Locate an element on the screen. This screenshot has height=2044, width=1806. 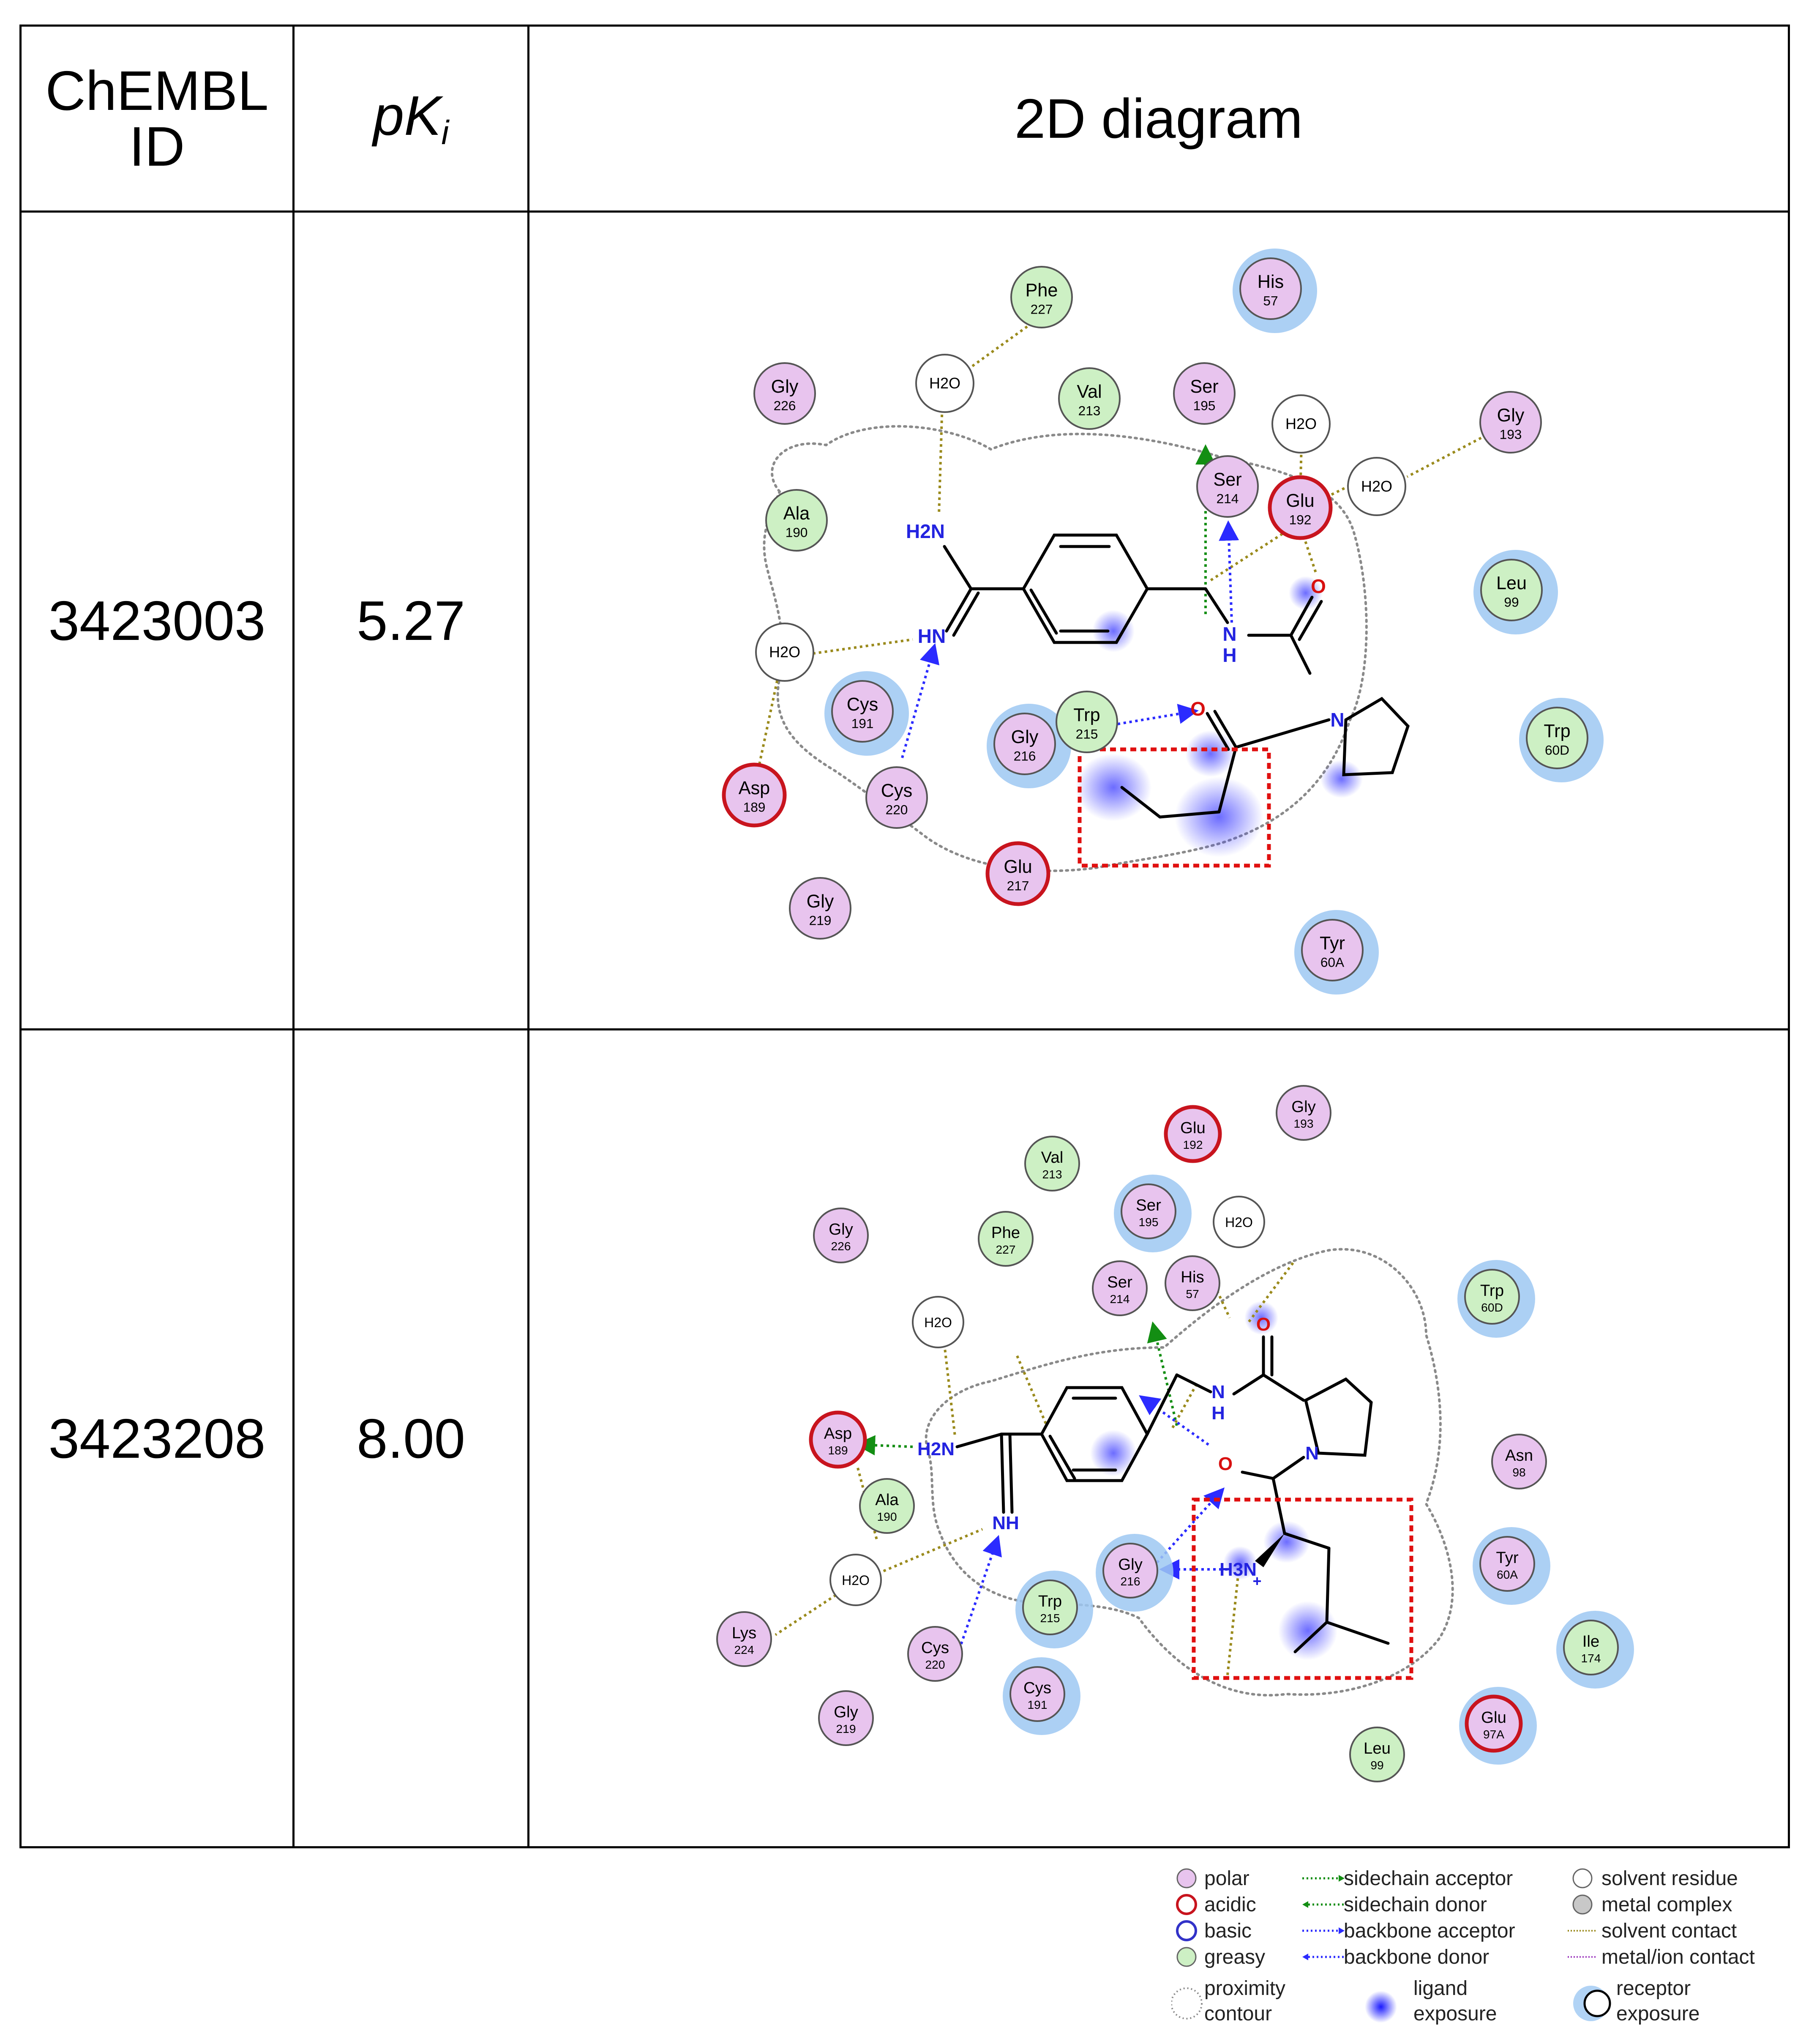
legend-acidic-label: acidic is located at coordinates (1230, 1905).